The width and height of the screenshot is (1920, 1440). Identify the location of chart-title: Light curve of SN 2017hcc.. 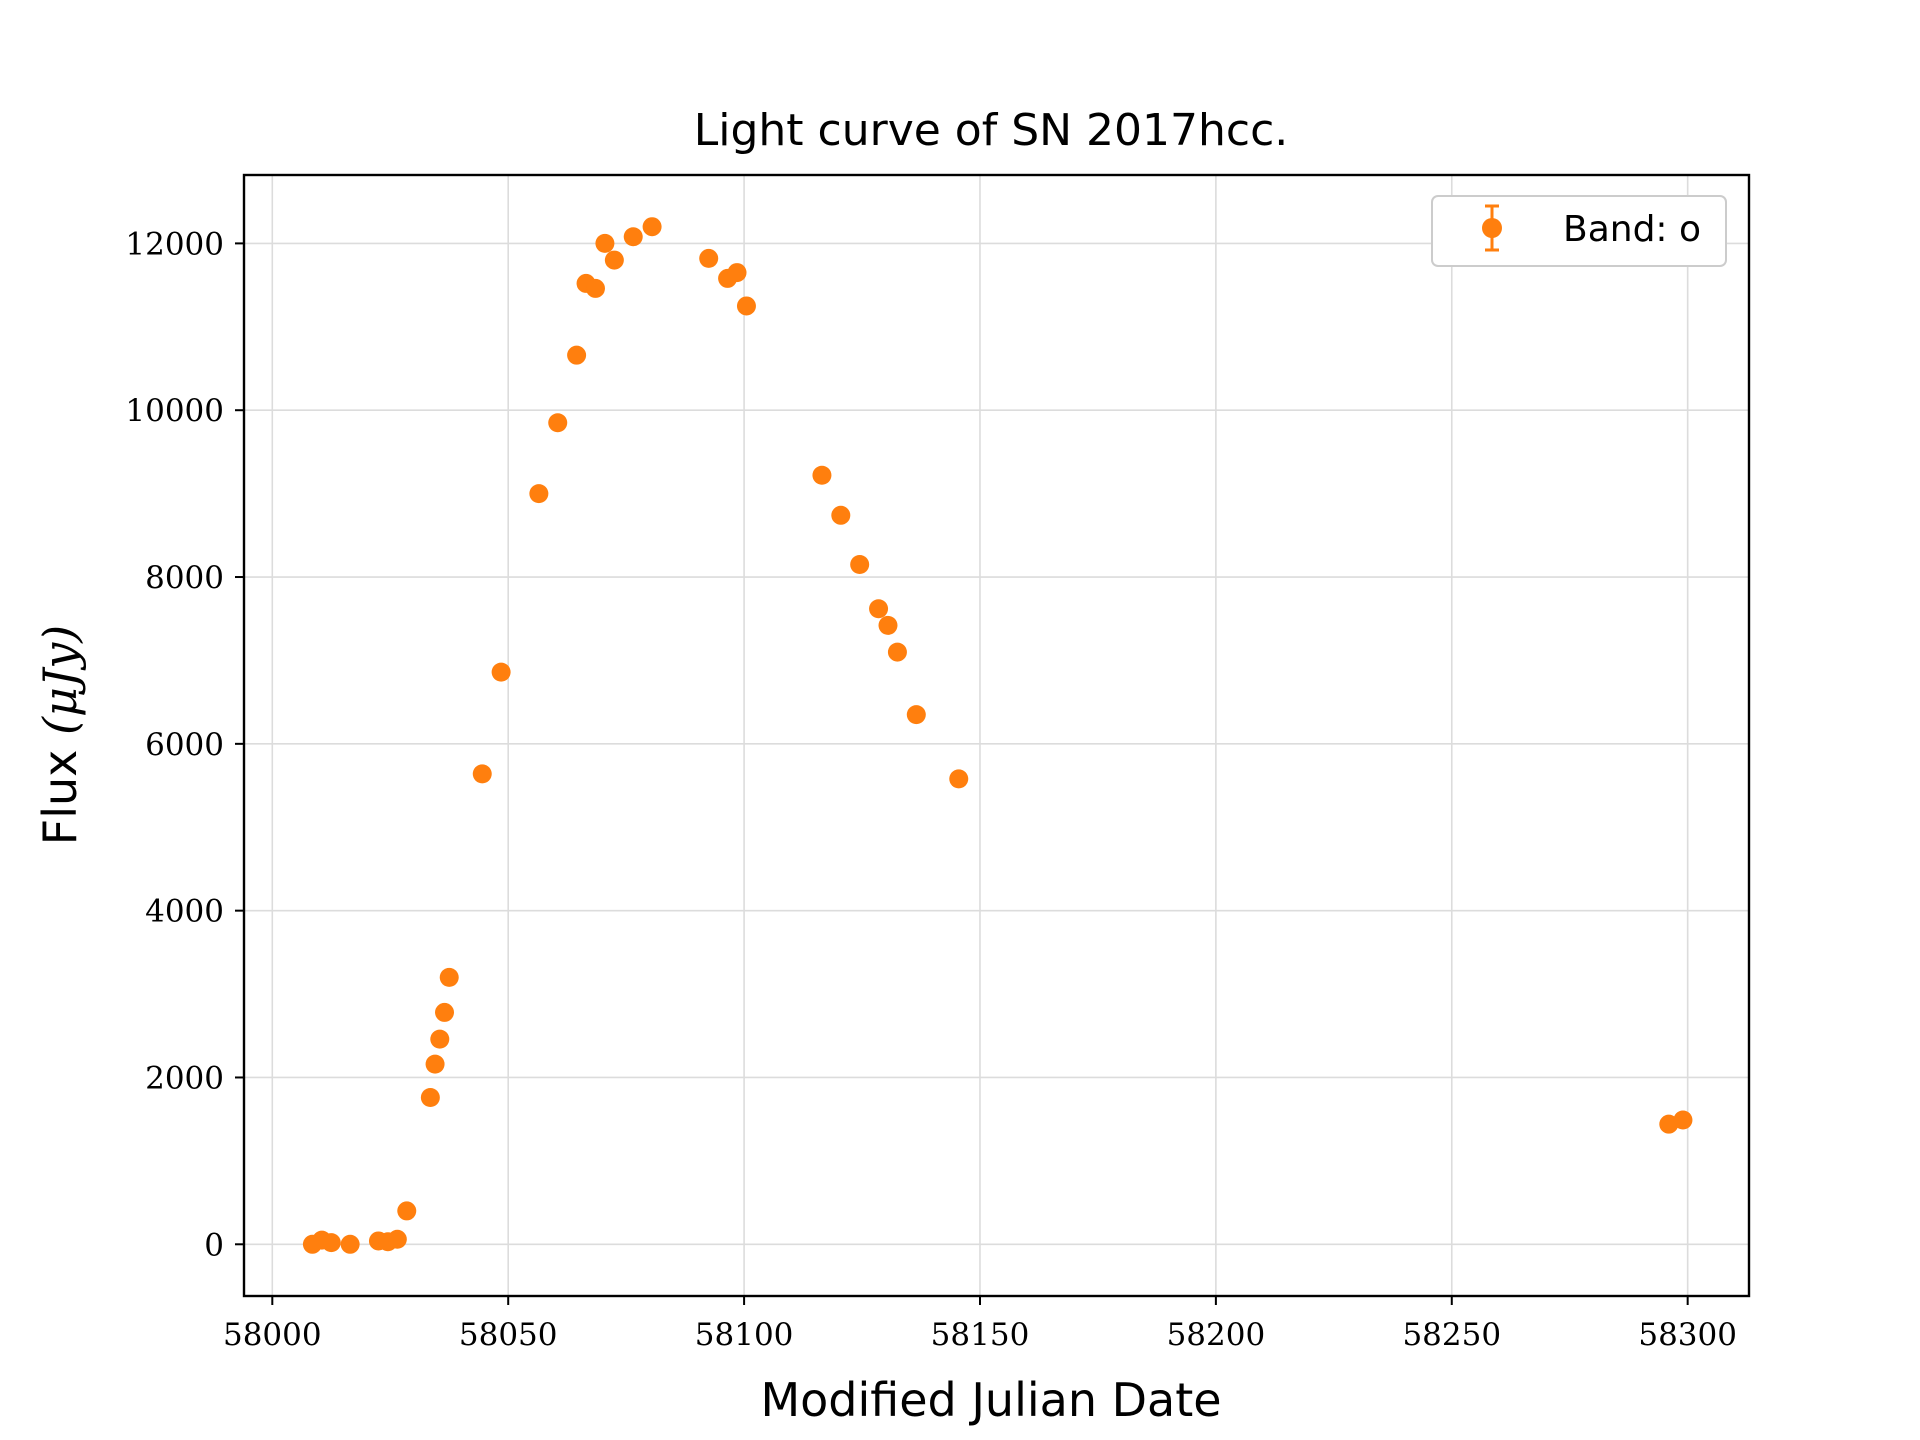
(991, 130).